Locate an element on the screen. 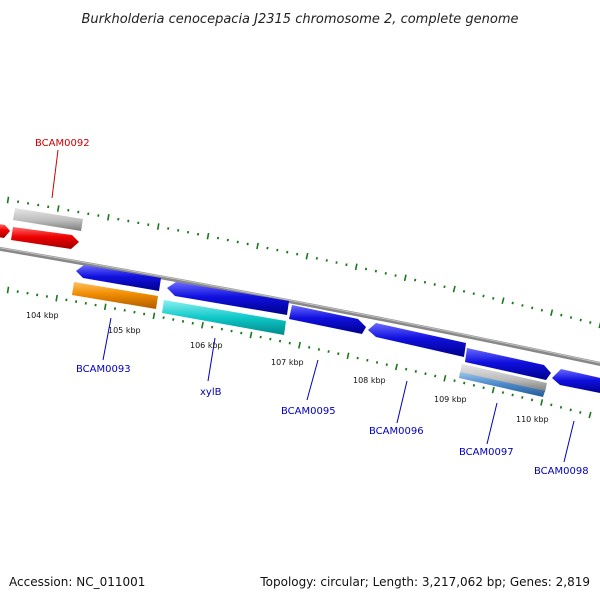 This screenshot has height=600, width=600. gene-arrow-bcam0096 is located at coordinates (417, 340).